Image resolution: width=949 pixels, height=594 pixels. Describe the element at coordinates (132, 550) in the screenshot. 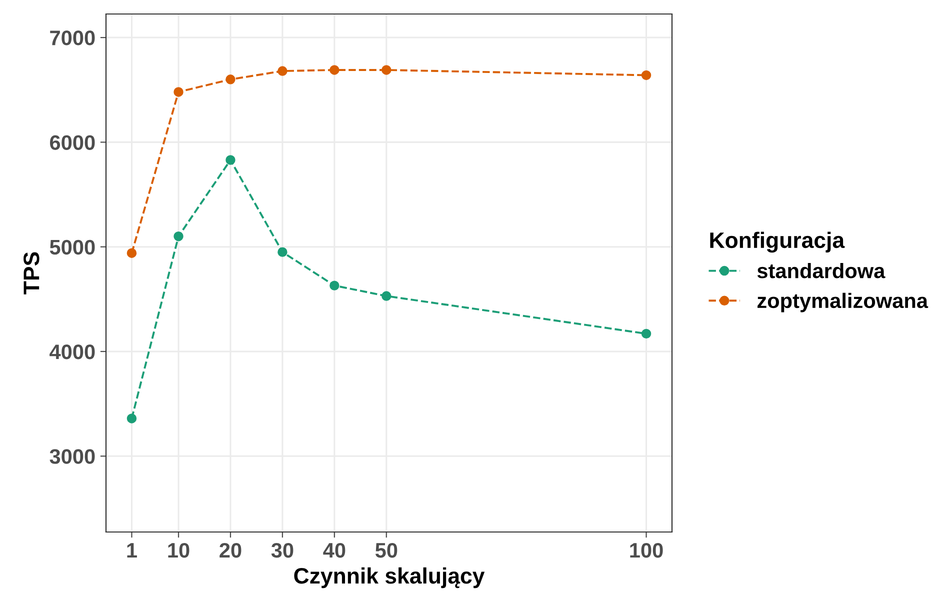

I see `x-tick-label: 1` at that location.